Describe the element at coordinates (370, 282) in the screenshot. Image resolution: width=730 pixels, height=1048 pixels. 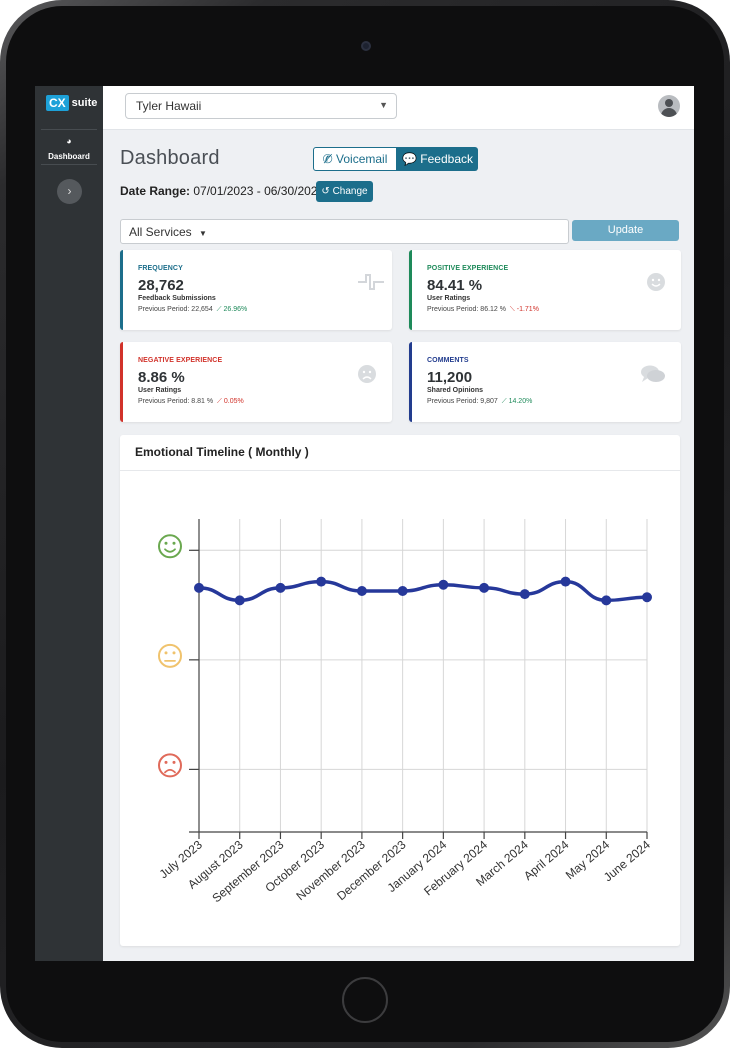
I see `pulse-icon` at that location.